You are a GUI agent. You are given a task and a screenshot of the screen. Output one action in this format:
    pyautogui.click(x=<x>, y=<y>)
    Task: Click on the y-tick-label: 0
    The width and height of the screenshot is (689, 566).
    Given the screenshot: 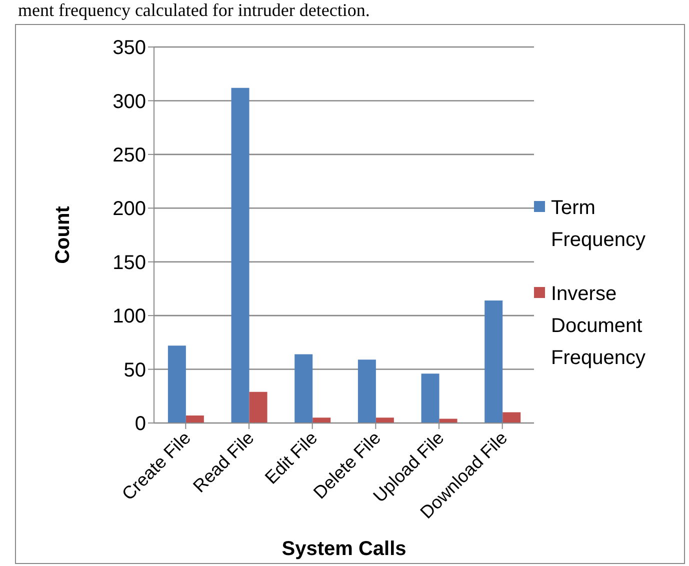 What is the action you would take?
    pyautogui.click(x=140, y=424)
    